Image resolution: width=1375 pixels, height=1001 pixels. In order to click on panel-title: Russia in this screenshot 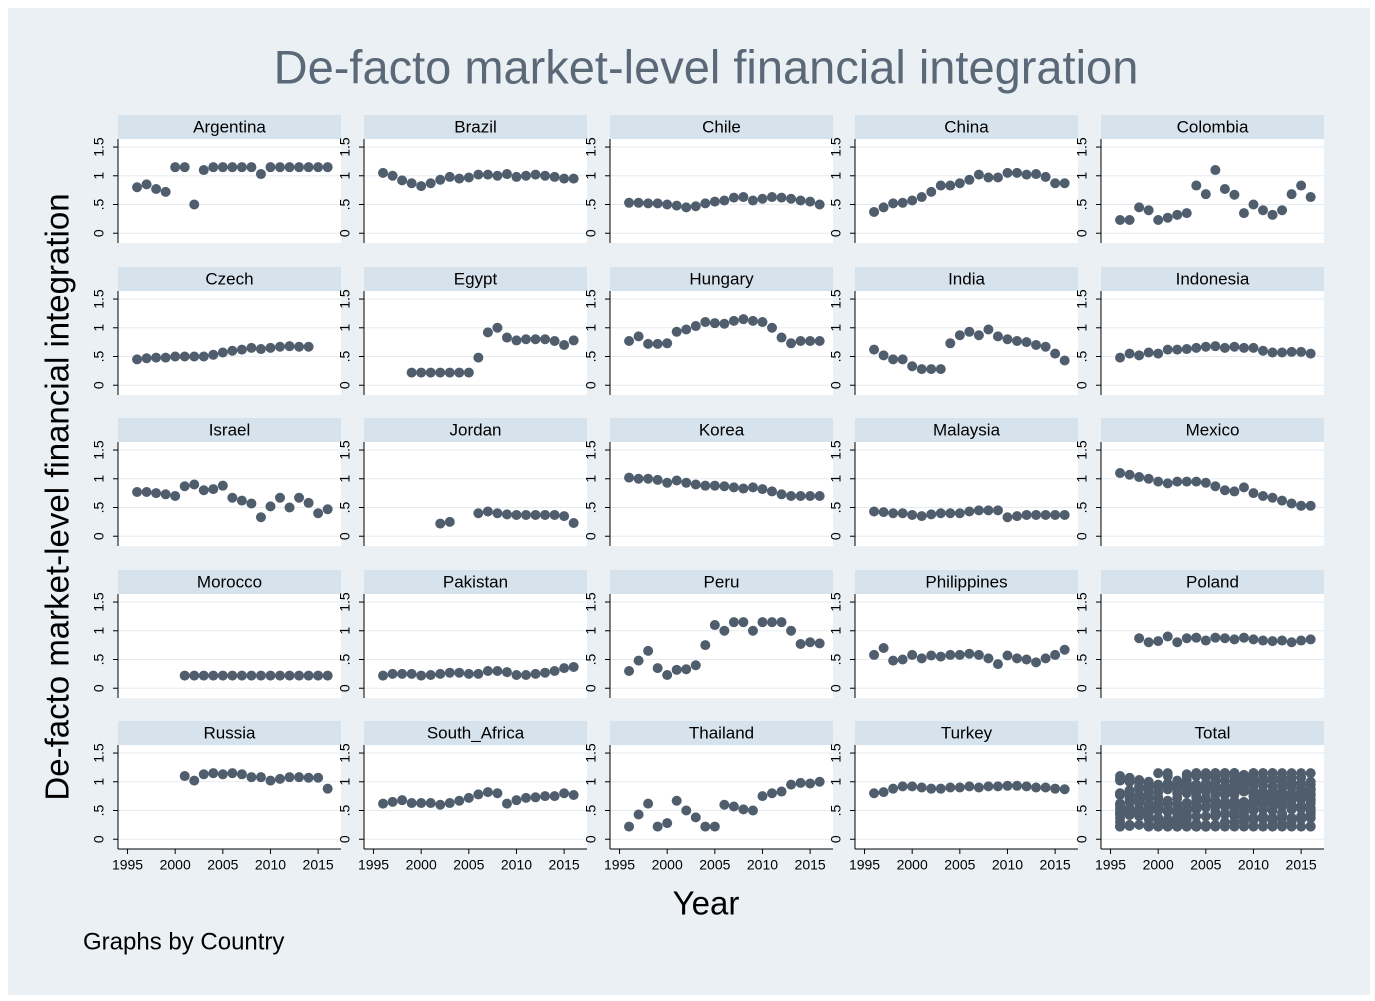, I will do `click(230, 732)`.